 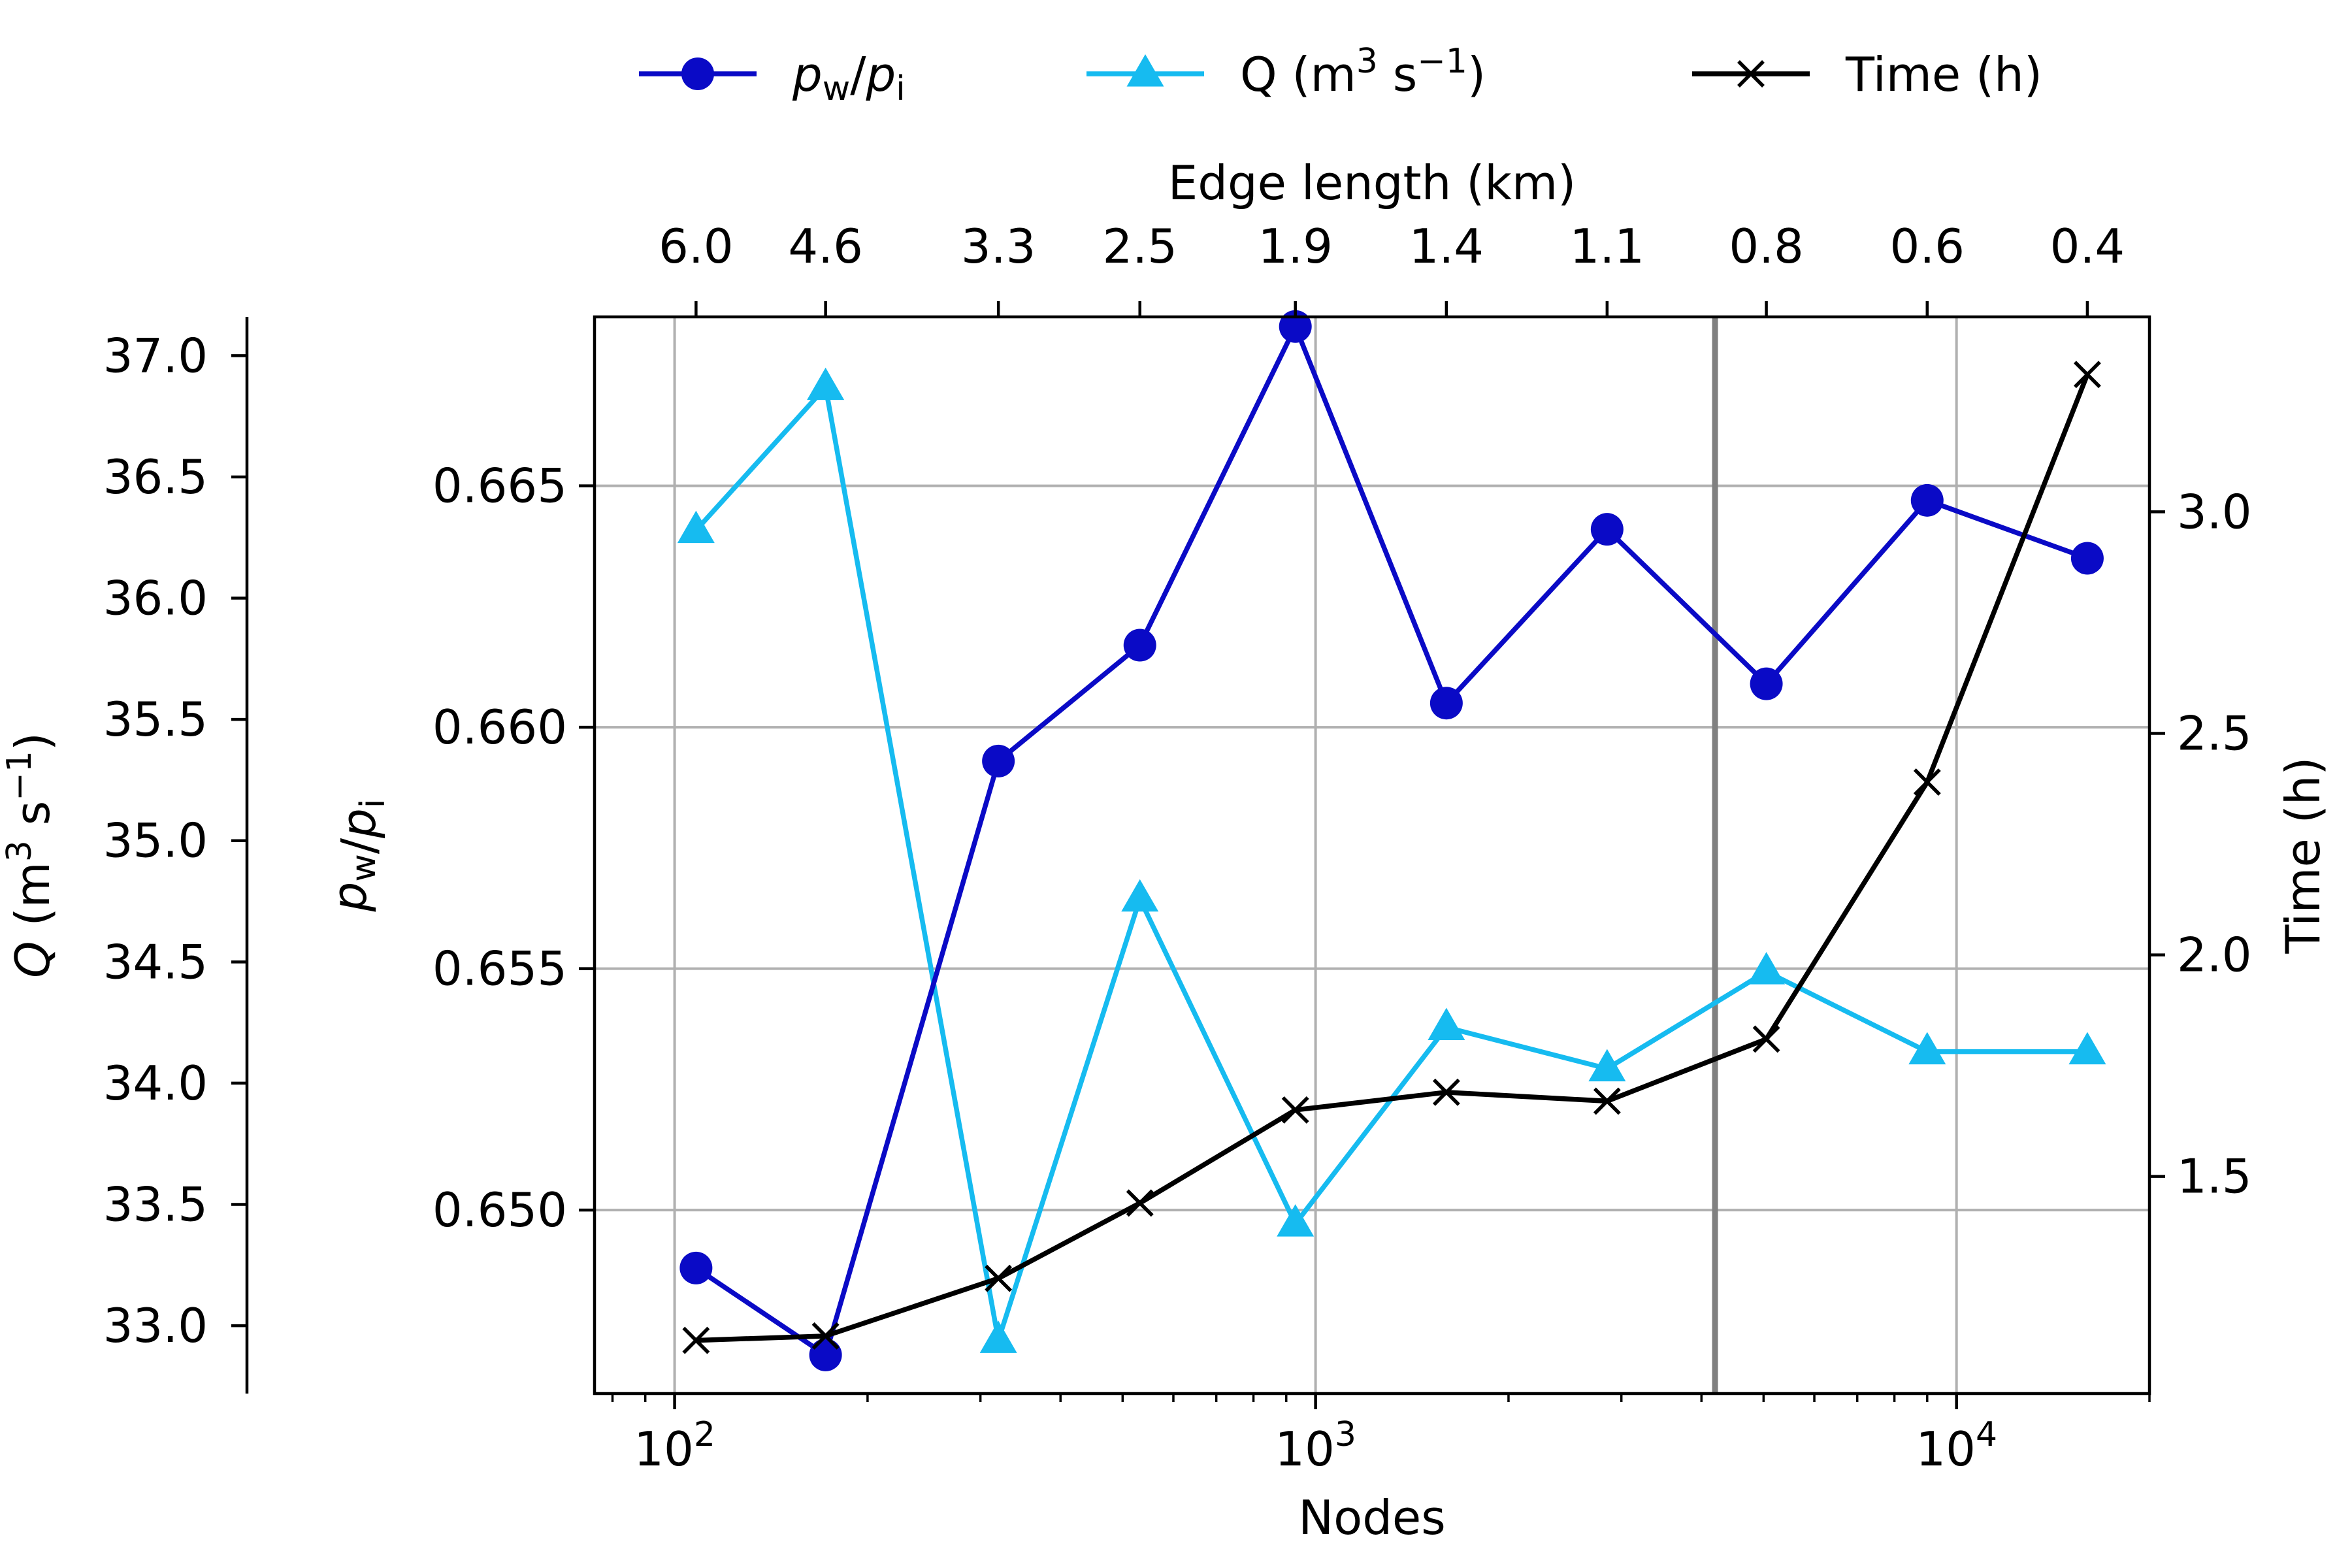 I want to click on far-left-tick-label: 36.5, so click(x=155, y=476).